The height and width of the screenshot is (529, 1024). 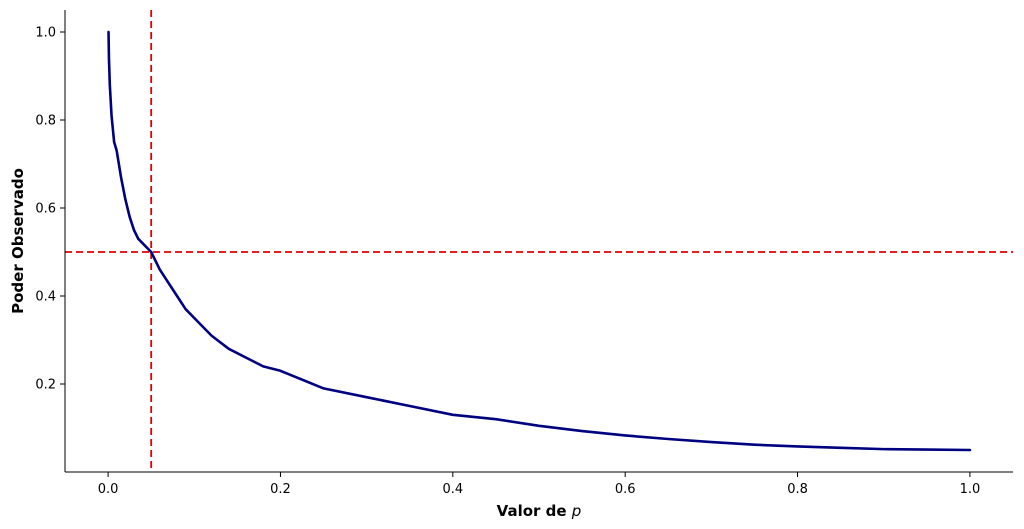 What do you see at coordinates (534, 511) in the screenshot?
I see `x-axis-label-main: Valor de` at bounding box center [534, 511].